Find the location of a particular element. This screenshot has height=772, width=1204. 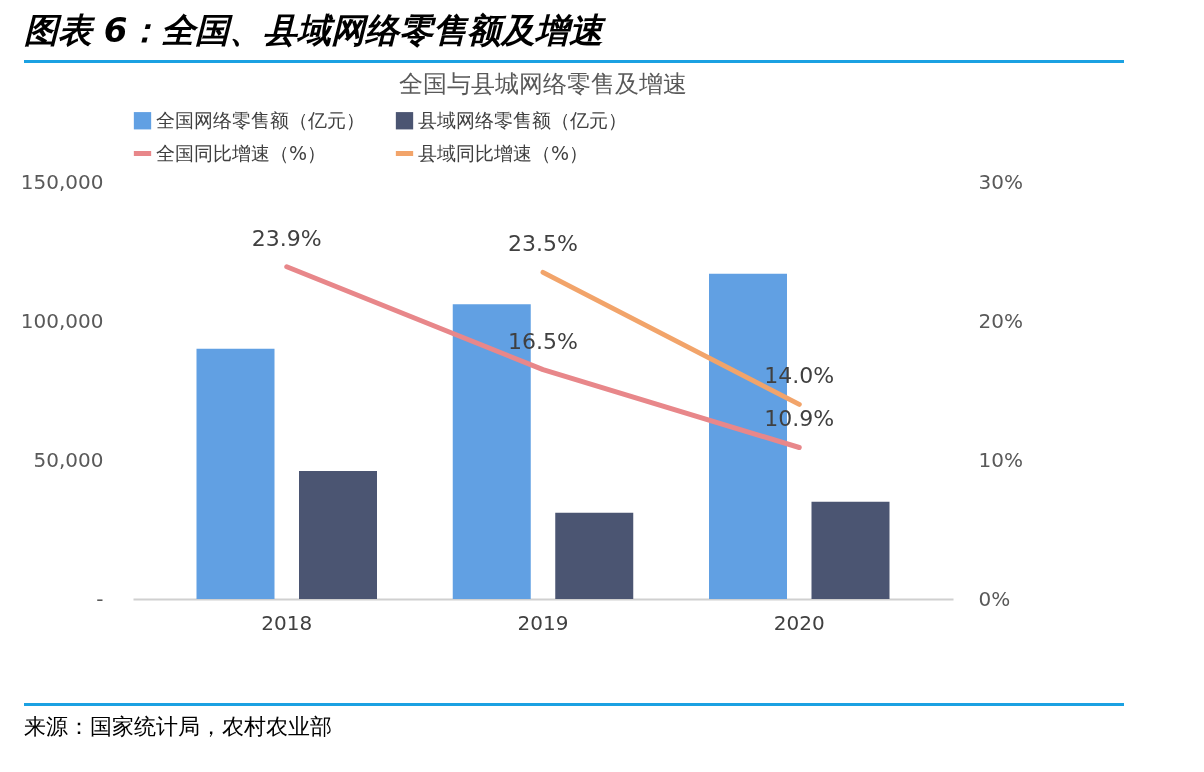

source-note: 来源：国家统计局，农村农业部 is located at coordinates (574, 722).